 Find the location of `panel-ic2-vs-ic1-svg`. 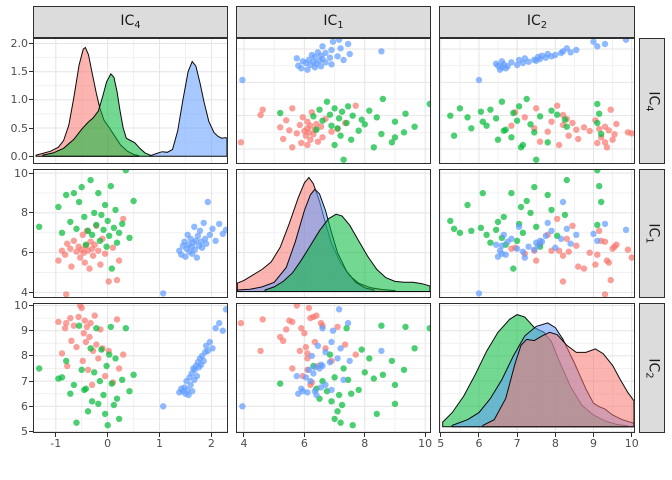

panel-ic2-vs-ic1-svg is located at coordinates (537, 233).